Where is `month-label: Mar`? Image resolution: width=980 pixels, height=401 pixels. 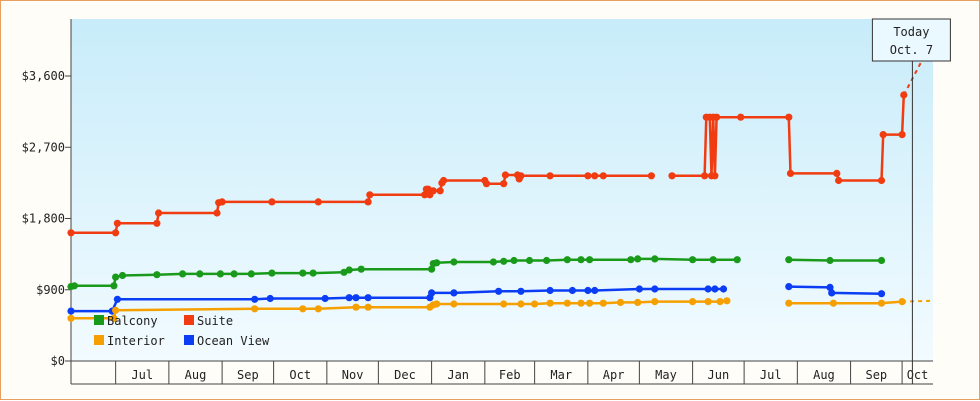 month-label: Mar is located at coordinates (561, 375).